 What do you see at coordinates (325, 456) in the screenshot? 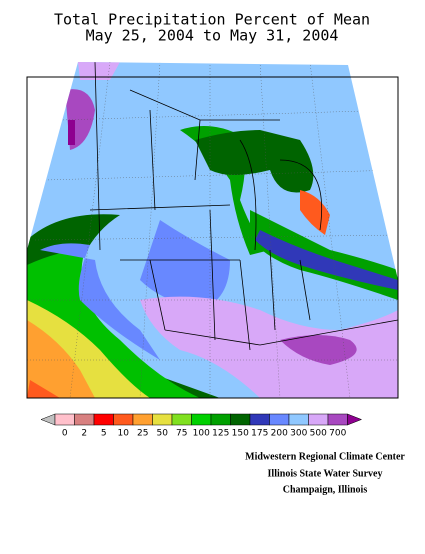
I see `credit-line: Midwestern Regional Climate Center` at bounding box center [325, 456].